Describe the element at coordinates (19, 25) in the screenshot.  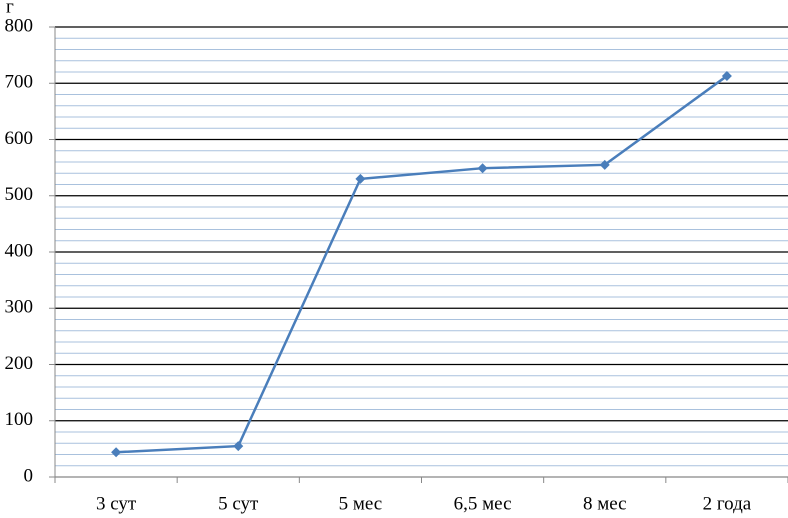
I see `y-tick-label: 800` at that location.